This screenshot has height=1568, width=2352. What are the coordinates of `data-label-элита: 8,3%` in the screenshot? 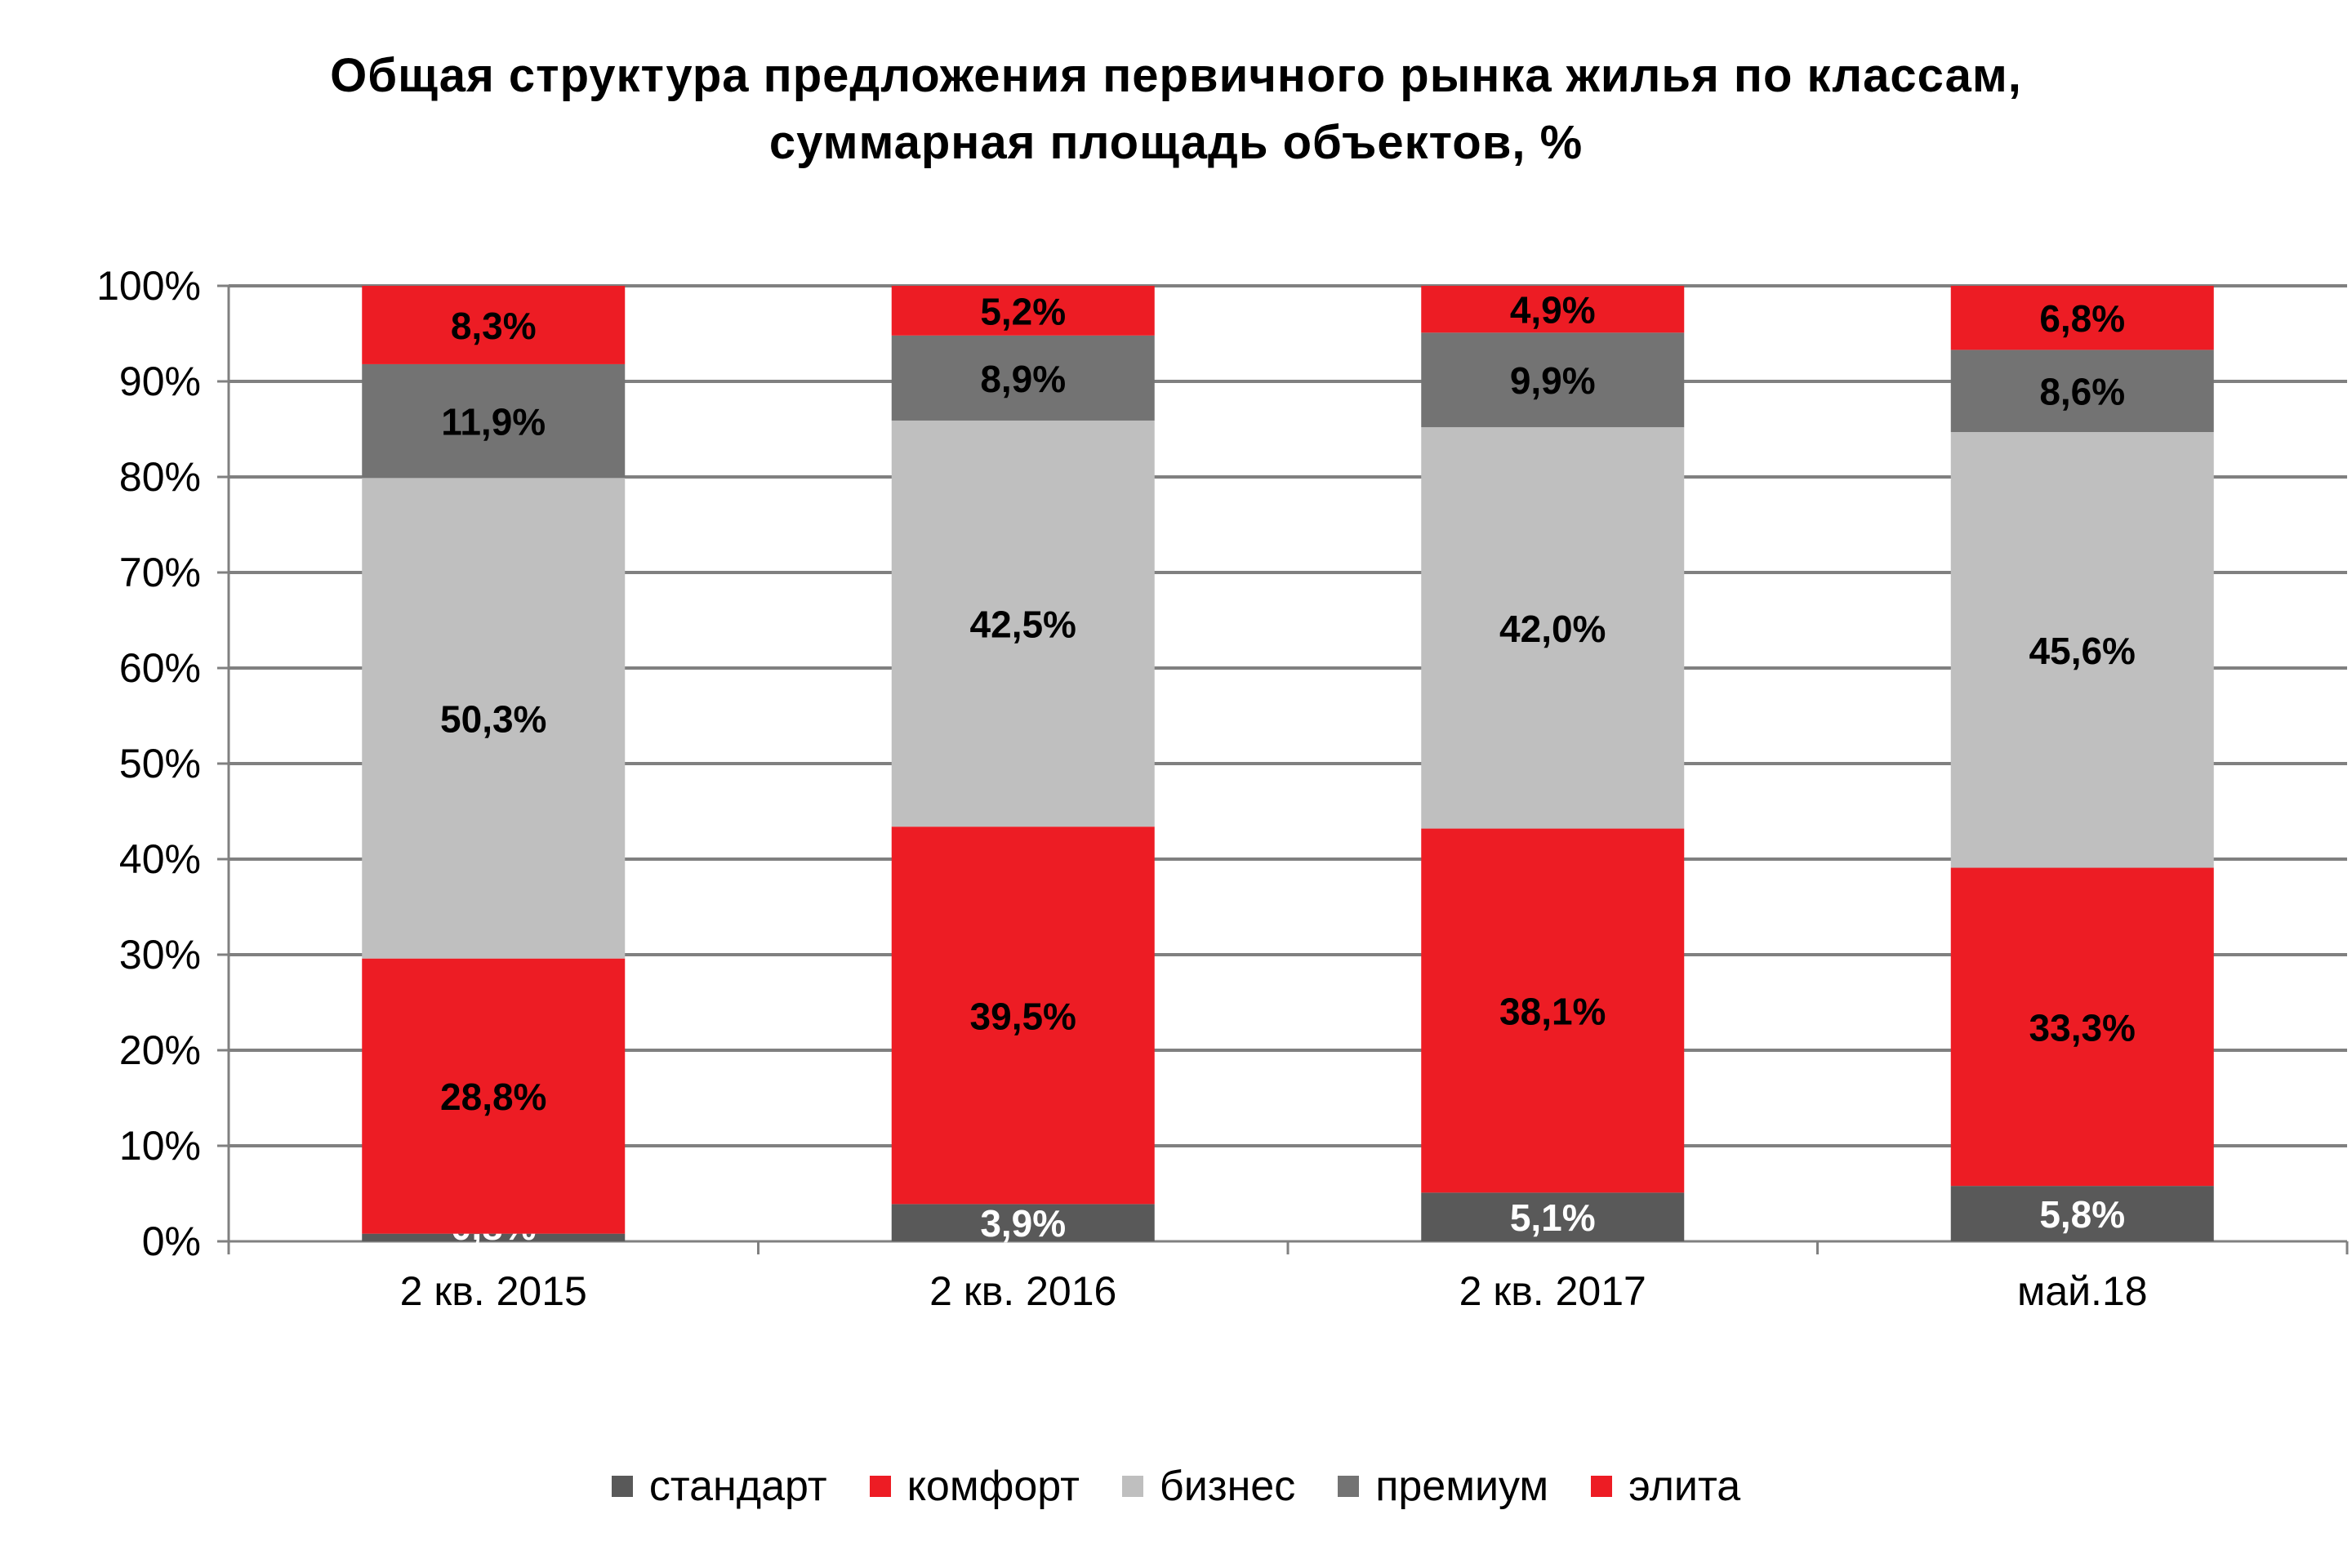 It's located at (494, 326).